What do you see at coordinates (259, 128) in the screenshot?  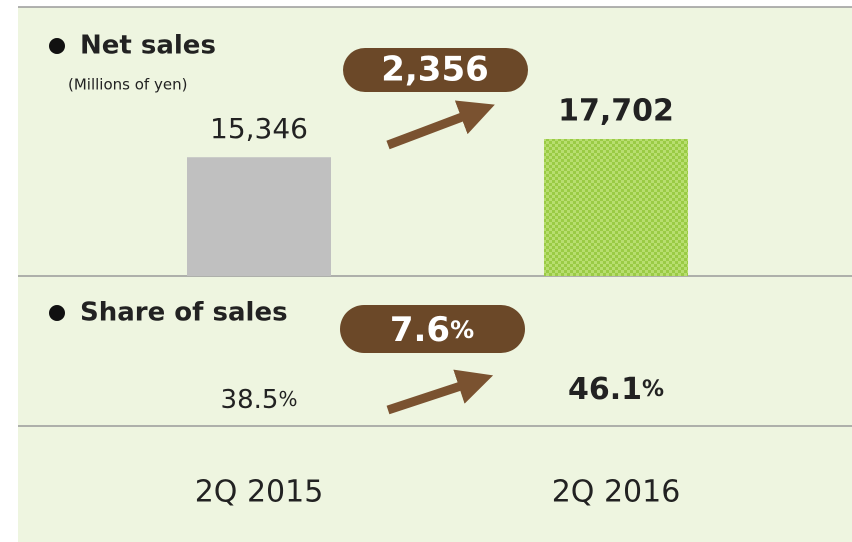 I see `value-label: 15,346` at bounding box center [259, 128].